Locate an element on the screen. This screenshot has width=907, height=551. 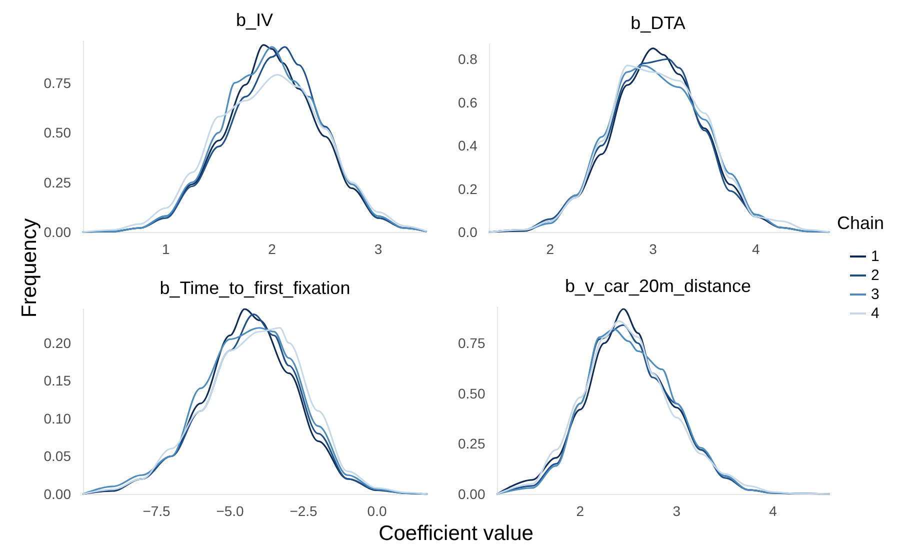
chart-title: b_Time_to_first_fixation is located at coordinates (255, 288).